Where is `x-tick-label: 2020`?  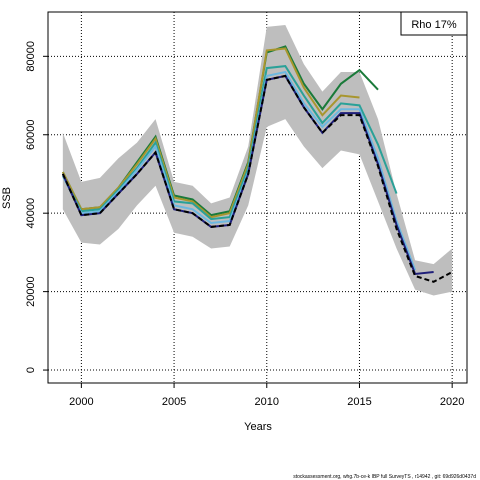
x-tick-label: 2020 is located at coordinates (452, 402).